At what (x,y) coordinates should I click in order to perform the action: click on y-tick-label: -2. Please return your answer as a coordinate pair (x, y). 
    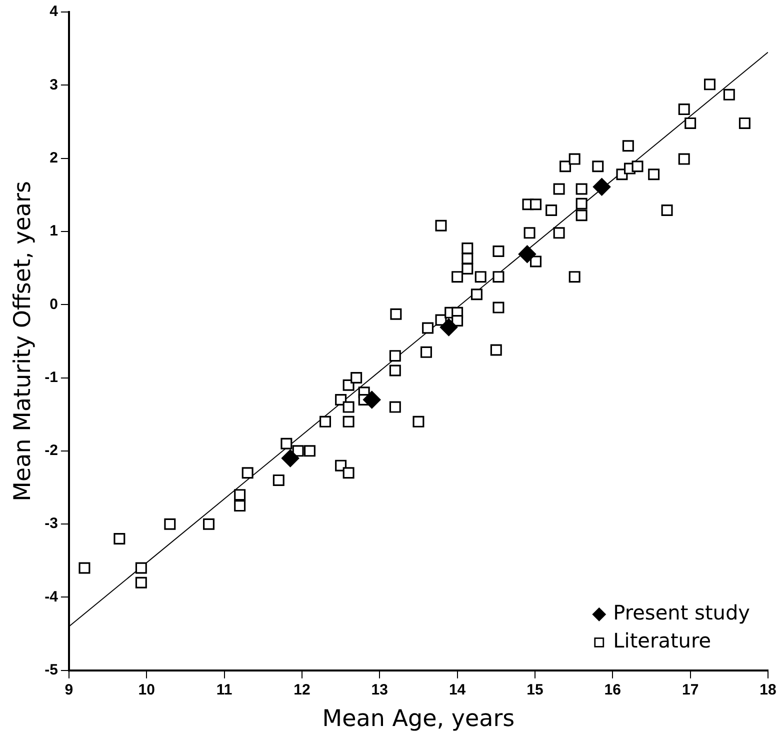
    Looking at the image, I should click on (51, 451).